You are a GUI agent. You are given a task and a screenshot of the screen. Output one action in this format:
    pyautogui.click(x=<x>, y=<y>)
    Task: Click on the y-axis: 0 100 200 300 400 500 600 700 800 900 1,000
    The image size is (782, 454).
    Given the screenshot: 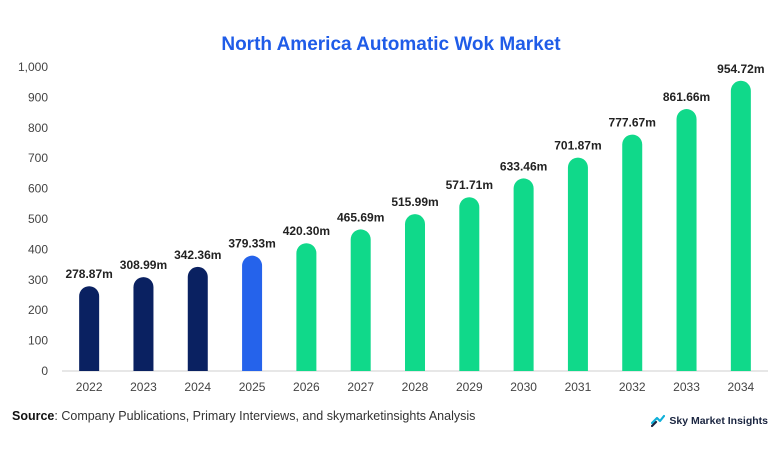 What is the action you would take?
    pyautogui.click(x=33, y=219)
    